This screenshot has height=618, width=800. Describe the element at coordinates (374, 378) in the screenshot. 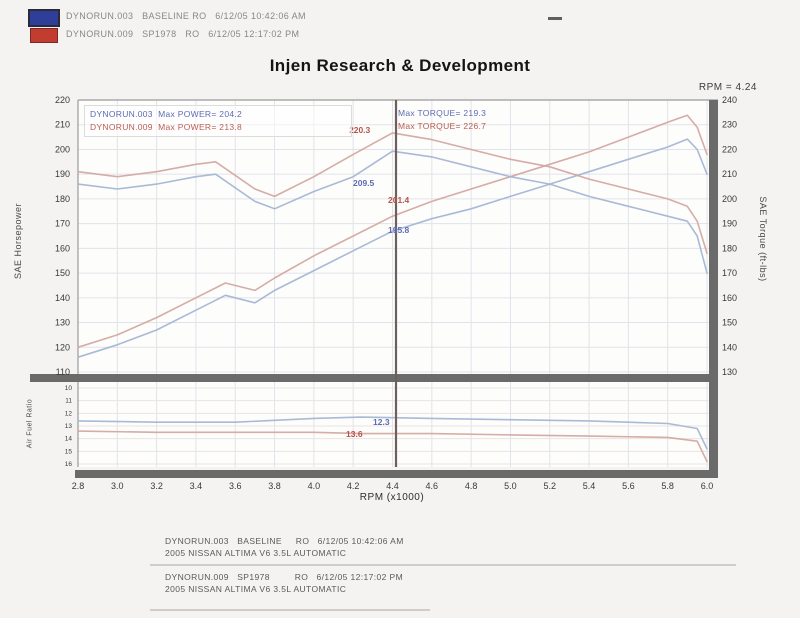

I see `pane-divider-bar` at that location.